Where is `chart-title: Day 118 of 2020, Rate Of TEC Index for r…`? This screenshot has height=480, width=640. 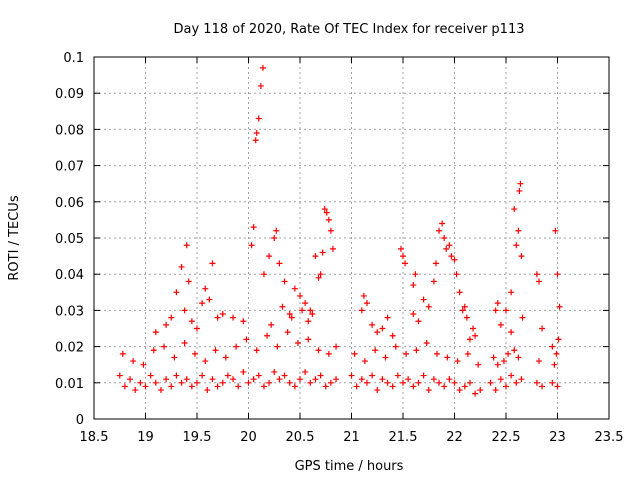
chart-title: Day 118 of 2020, Rate Of TEC Index for r… is located at coordinates (349, 29).